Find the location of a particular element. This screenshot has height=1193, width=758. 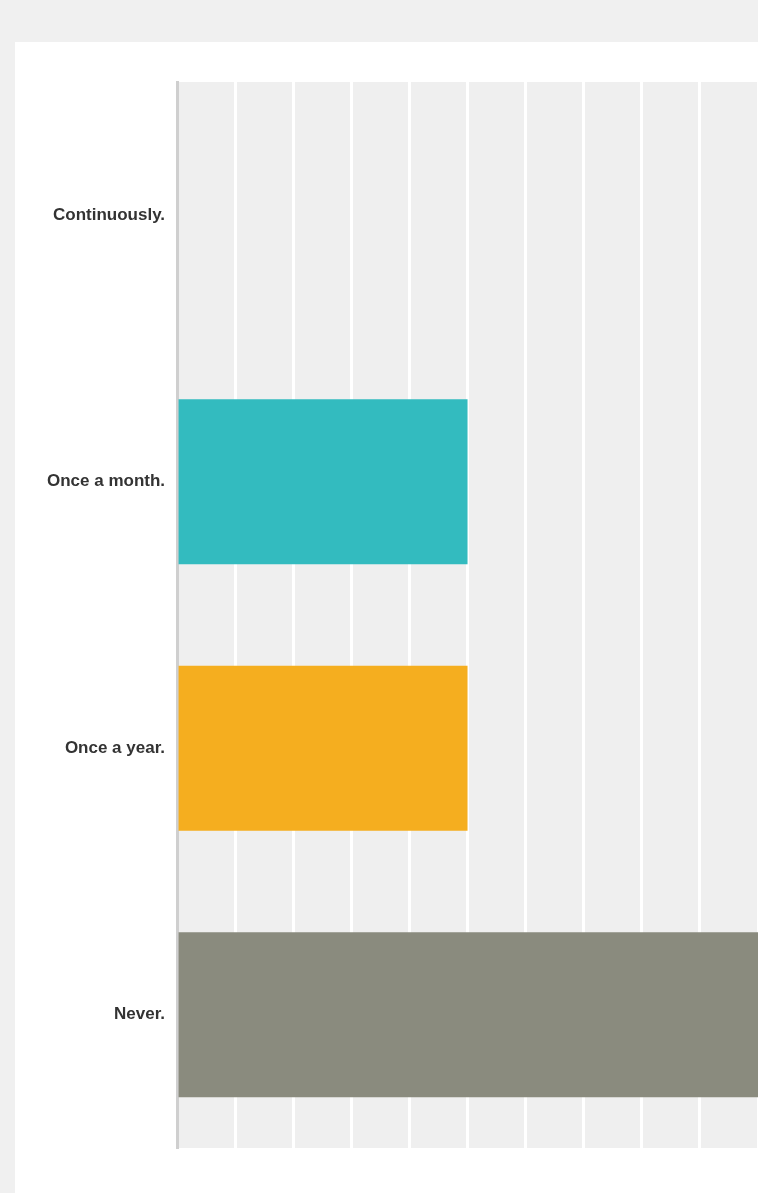

y-tick-label: Continuously. is located at coordinates (109, 214).